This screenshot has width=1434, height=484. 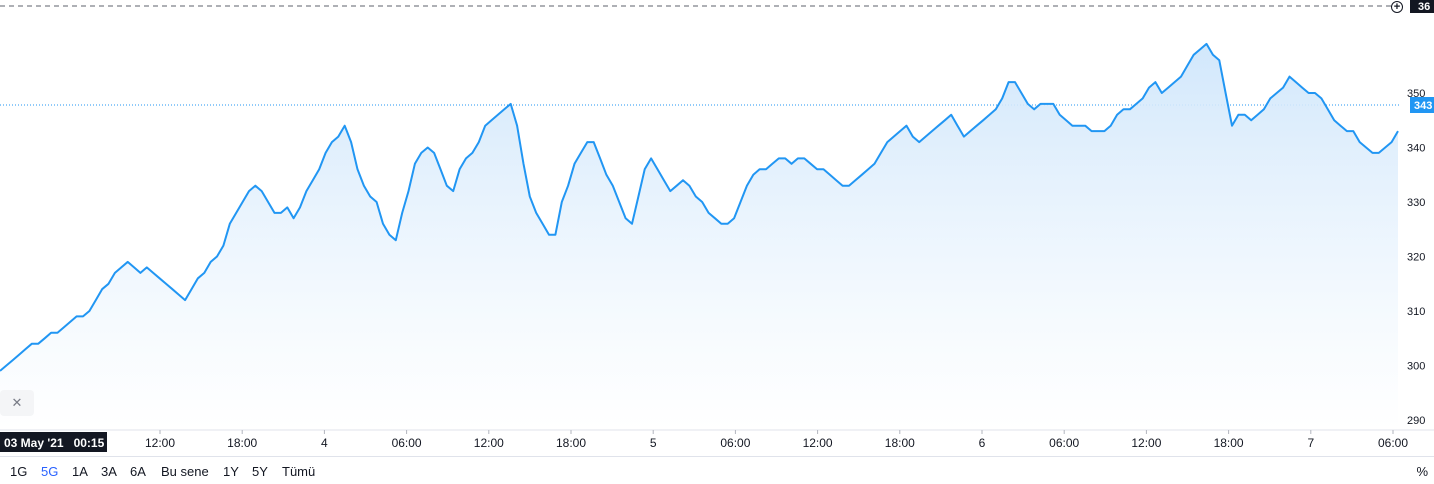 I want to click on max-price-tag, so click(x=1422, y=6).